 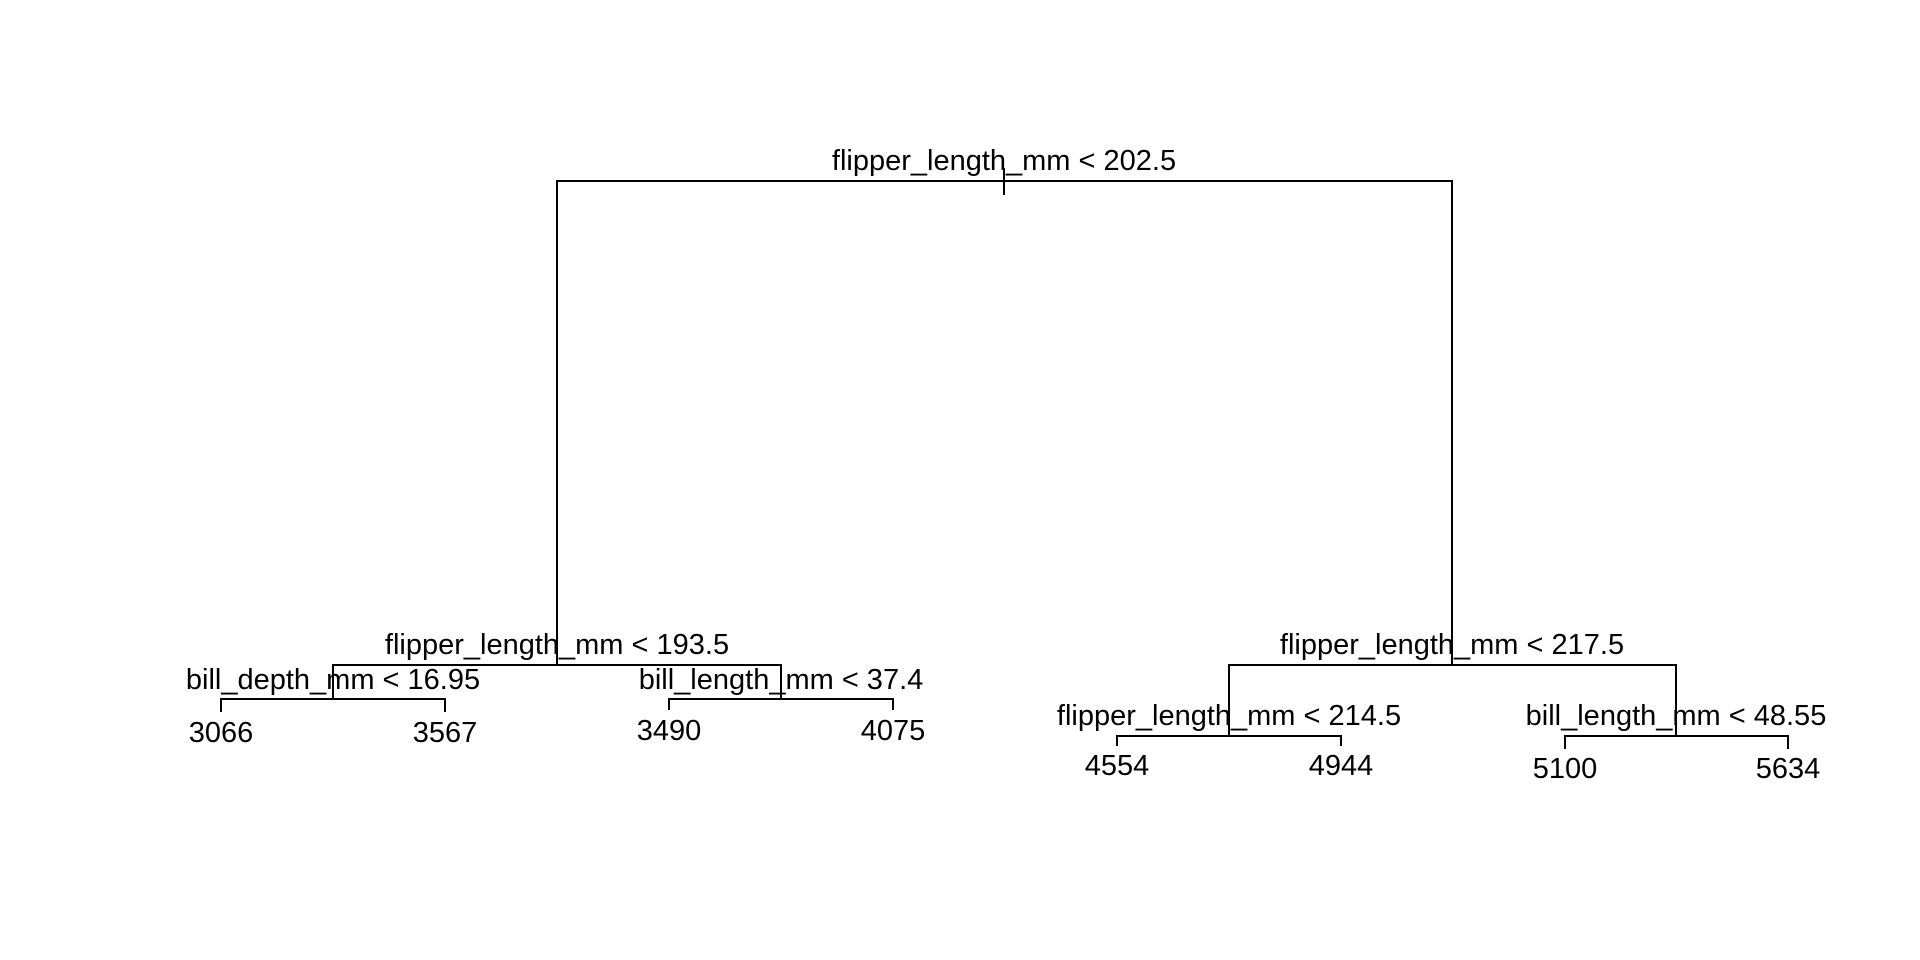 What do you see at coordinates (893, 731) in the screenshot?
I see `leaf-value: 4075` at bounding box center [893, 731].